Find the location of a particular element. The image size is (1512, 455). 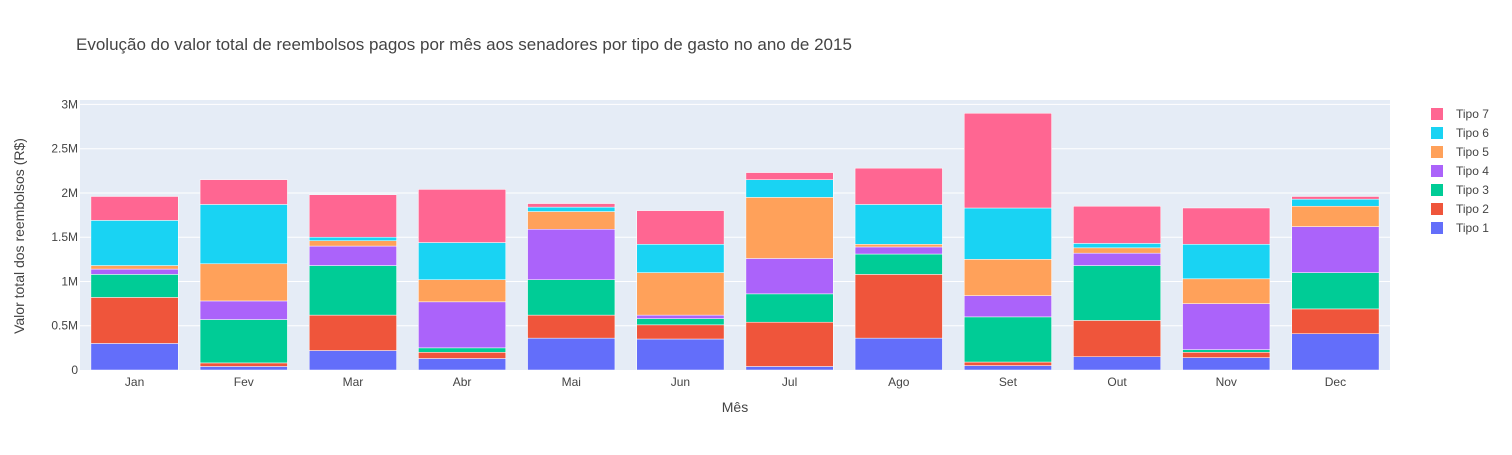

legend-item-tipo-5: Tipo 5 is located at coordinates (1460, 152).